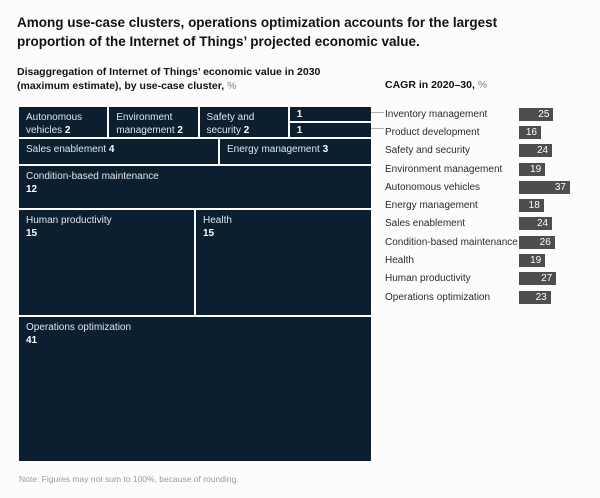 The image size is (600, 498). What do you see at coordinates (485, 279) in the screenshot?
I see `cagr-row: Human productivity 27` at bounding box center [485, 279].